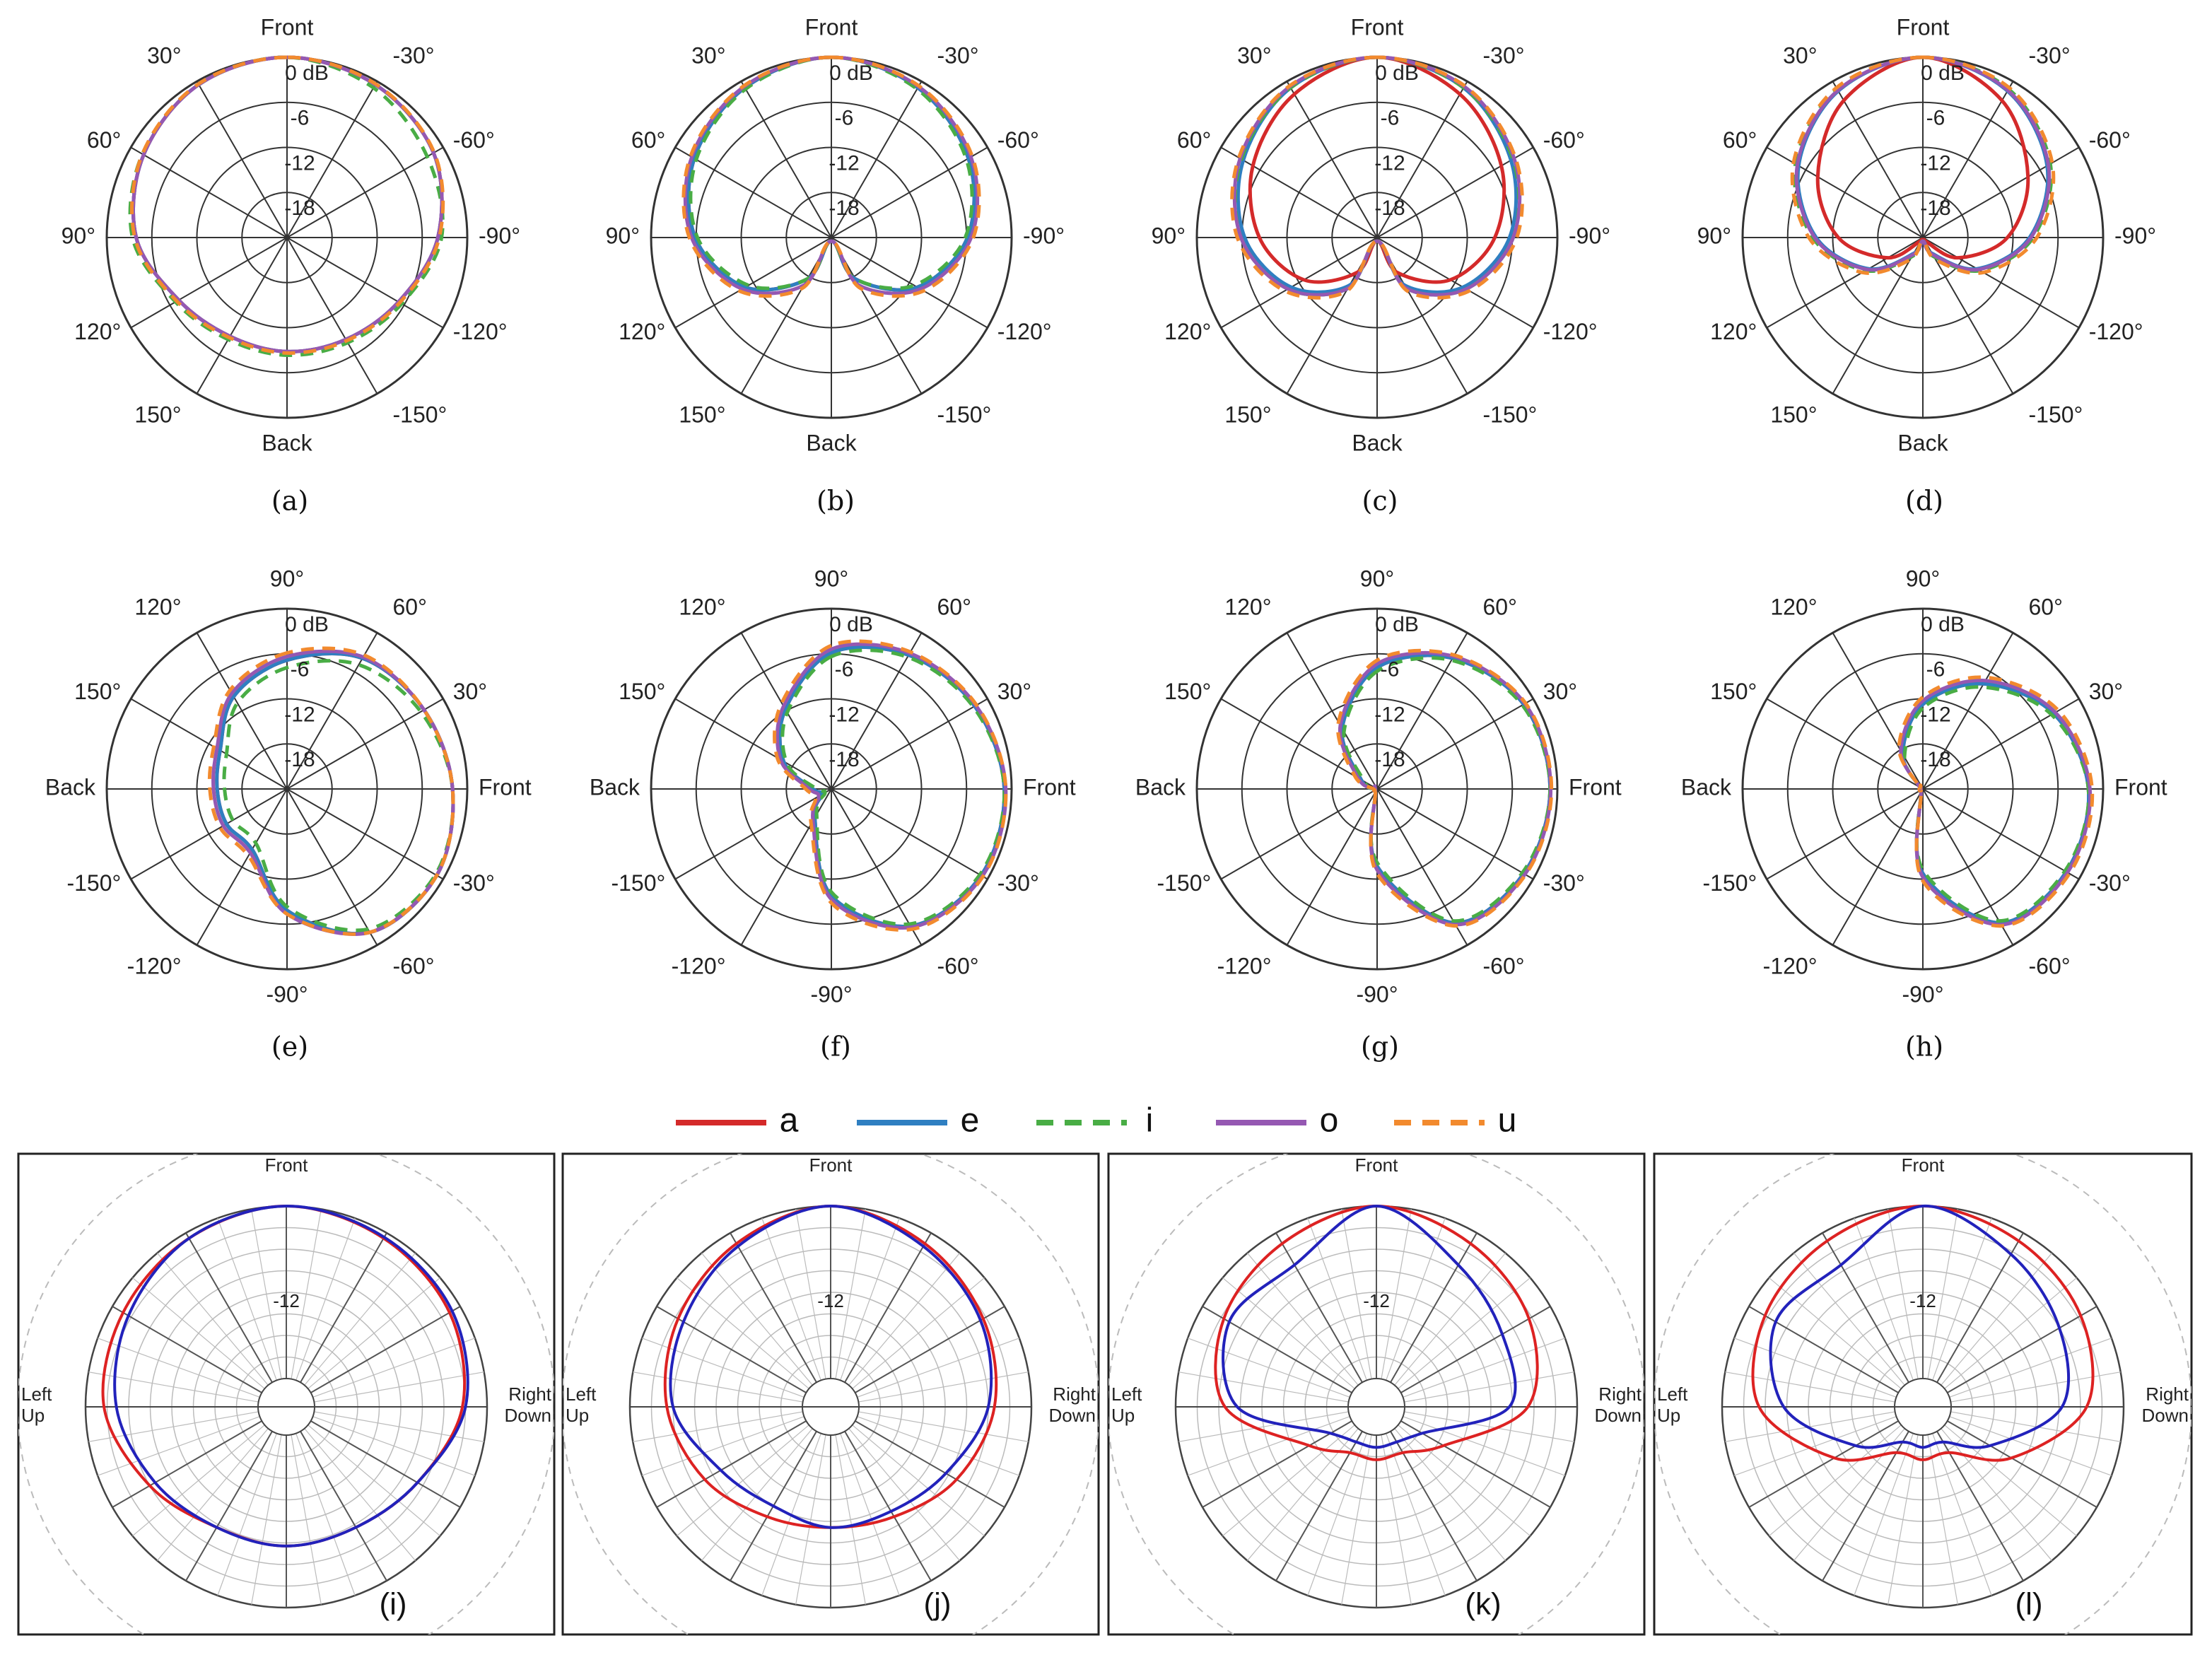  Describe the element at coordinates (789, 1121) in the screenshot. I see `legend-label-a: a` at that location.